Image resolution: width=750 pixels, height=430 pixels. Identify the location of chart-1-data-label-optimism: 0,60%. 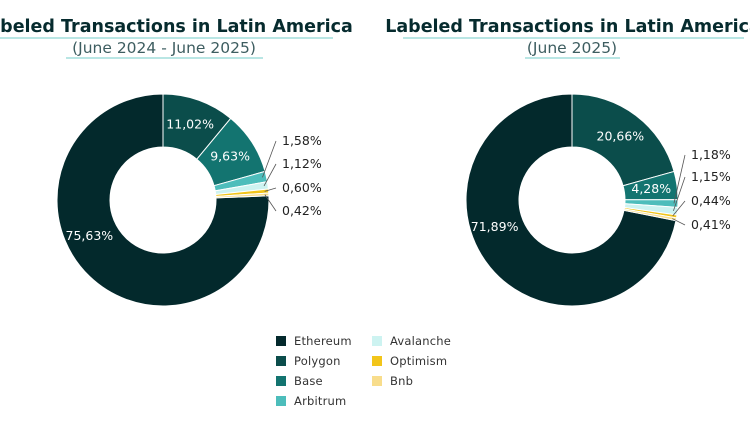
(302, 187).